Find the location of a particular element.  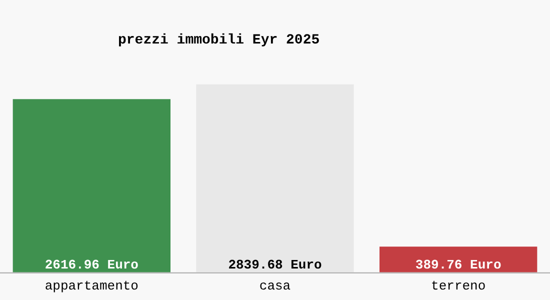

data-label: 2616.96 Euro is located at coordinates (91, 264).